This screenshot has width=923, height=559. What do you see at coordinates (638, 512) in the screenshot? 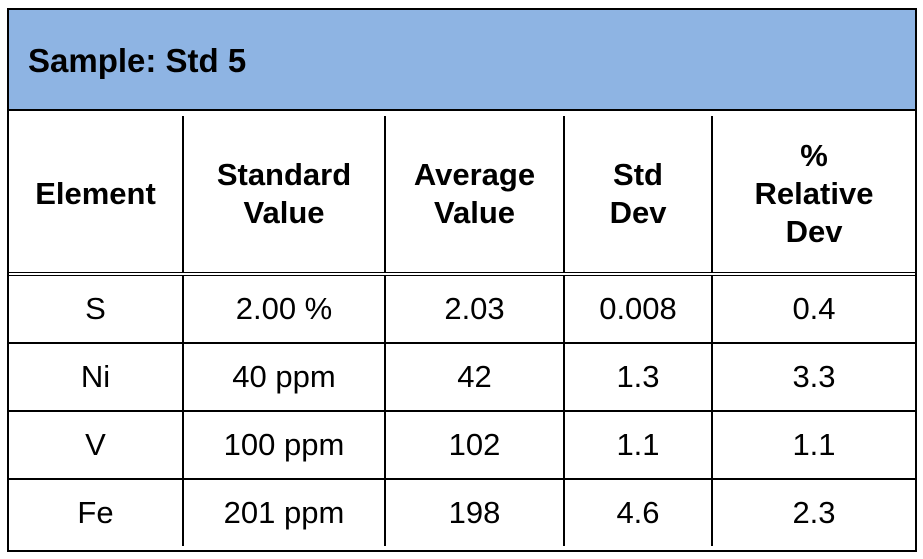
I see `cell-std-dev: 4.6` at bounding box center [638, 512].